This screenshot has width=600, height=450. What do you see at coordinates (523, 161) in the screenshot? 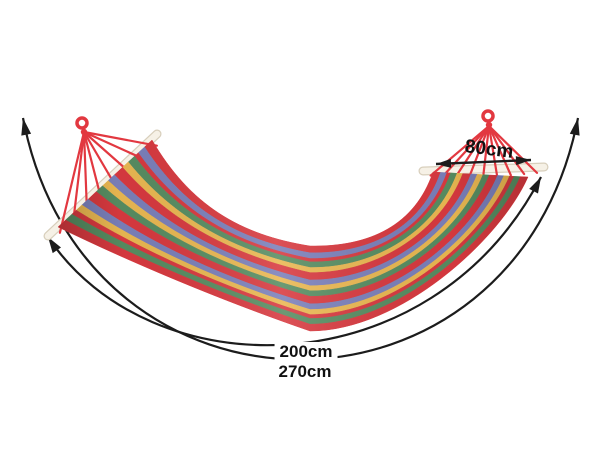
I see `bar-width-right-arrowhead-icon` at bounding box center [523, 161].